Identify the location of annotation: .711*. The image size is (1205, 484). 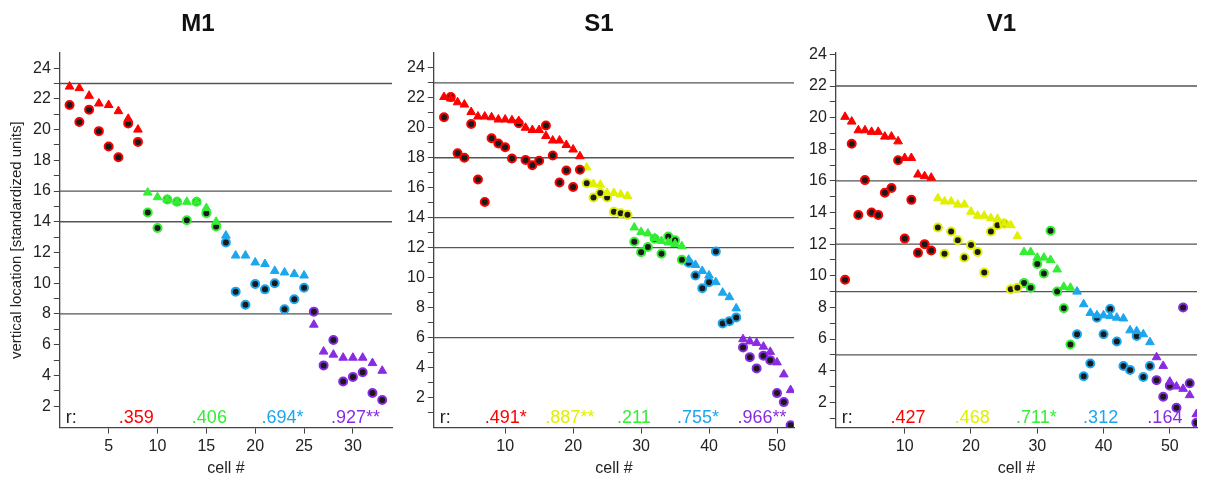
(1036, 416).